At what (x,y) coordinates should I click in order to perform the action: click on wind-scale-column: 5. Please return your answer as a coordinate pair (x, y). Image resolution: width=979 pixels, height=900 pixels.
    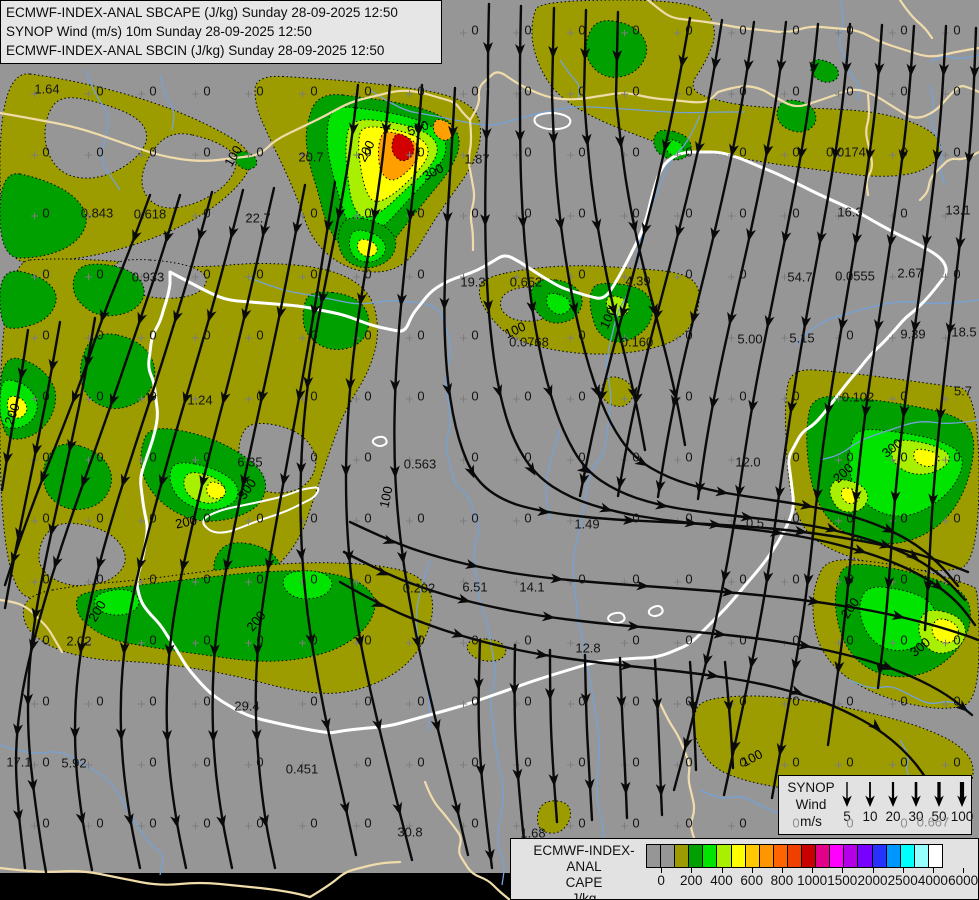
    Looking at the image, I should click on (847, 802).